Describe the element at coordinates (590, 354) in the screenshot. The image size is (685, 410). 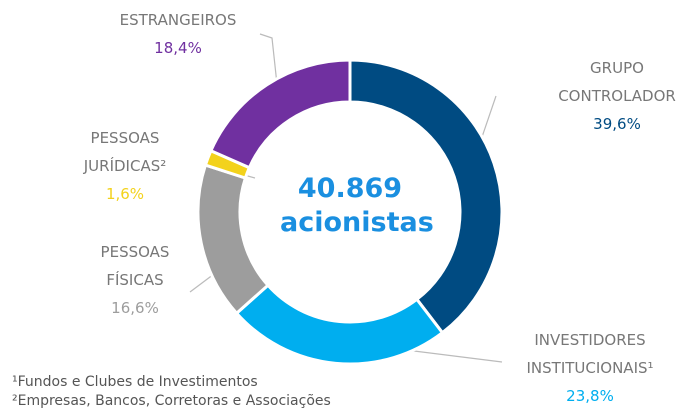
I see `segment-name: INVESTIDORES INSTITUCIONAIS¹` at that location.